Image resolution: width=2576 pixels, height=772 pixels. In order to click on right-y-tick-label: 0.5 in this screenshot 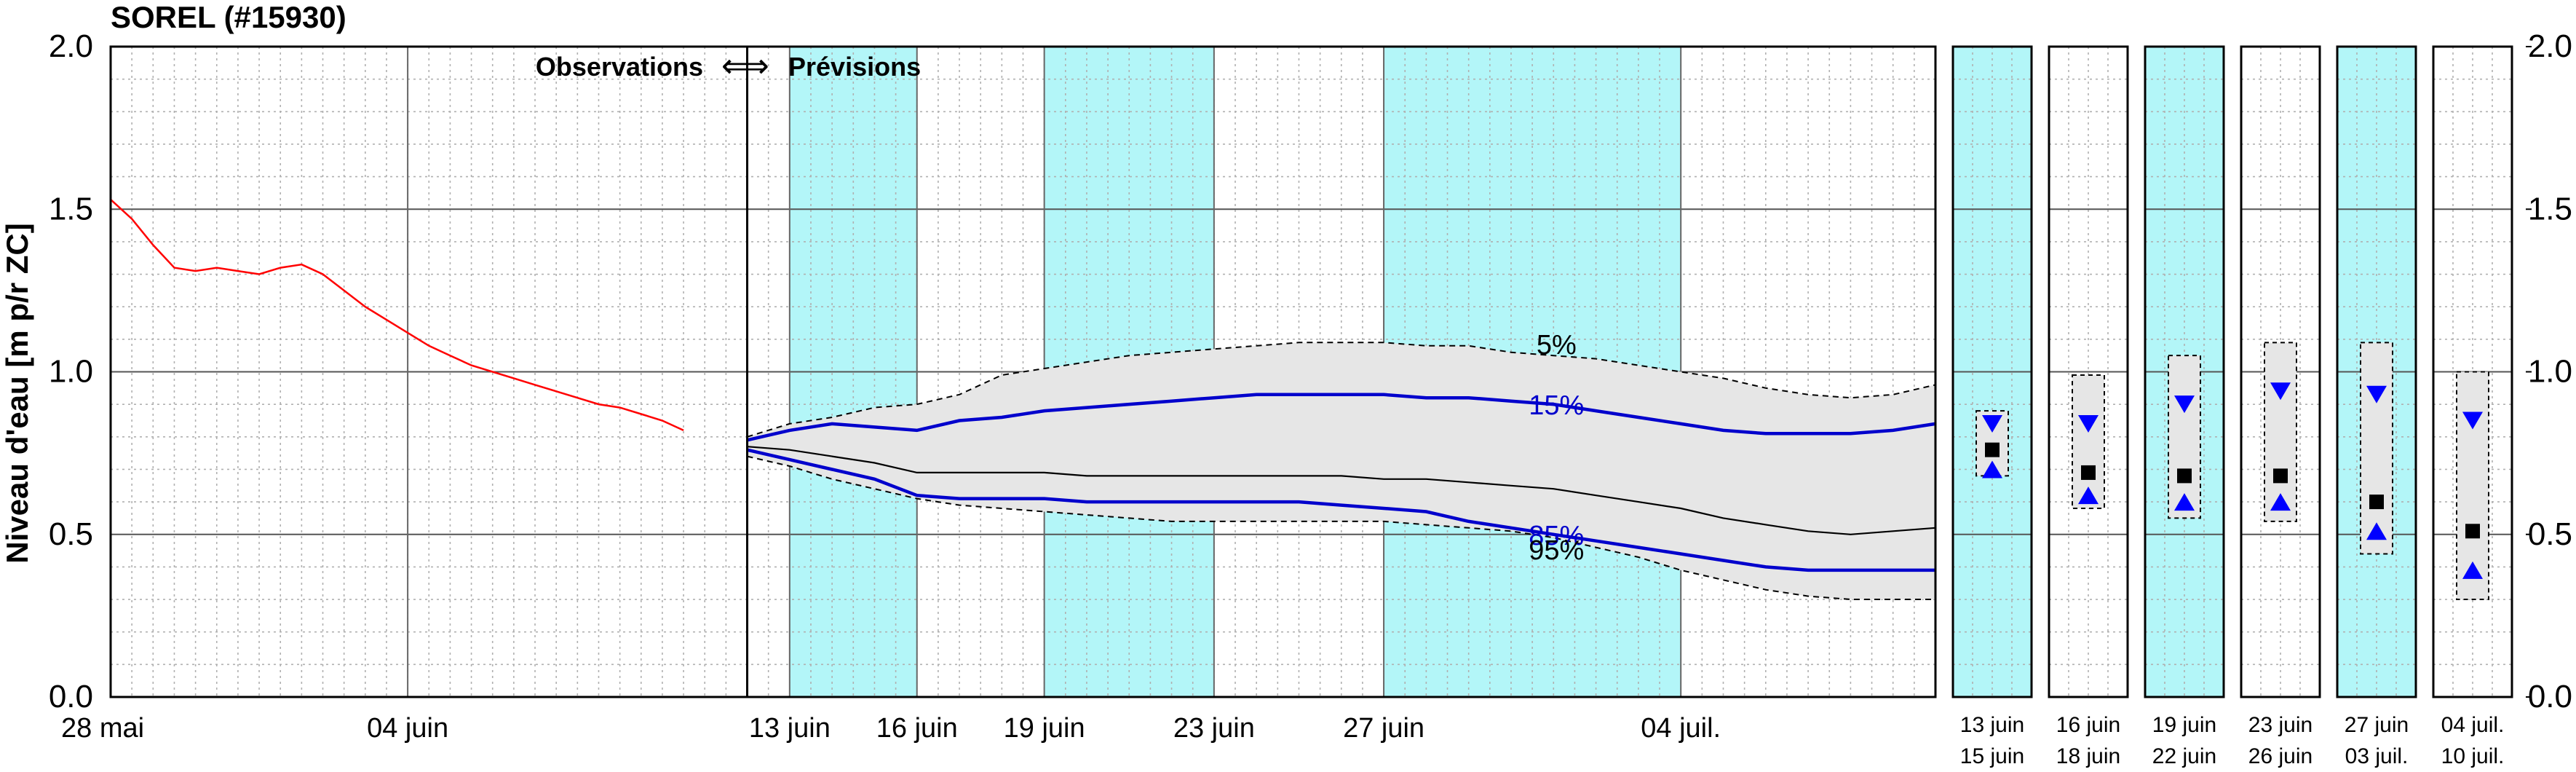, I will do `click(2550, 534)`.